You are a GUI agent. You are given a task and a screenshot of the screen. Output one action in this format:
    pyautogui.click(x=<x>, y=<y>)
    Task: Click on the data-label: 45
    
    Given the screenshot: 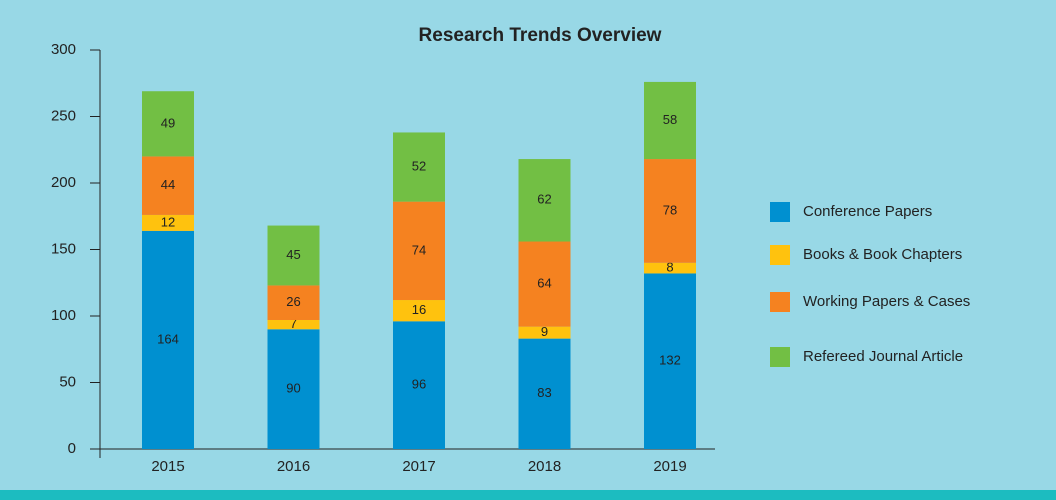 What is the action you would take?
    pyautogui.click(x=293, y=254)
    